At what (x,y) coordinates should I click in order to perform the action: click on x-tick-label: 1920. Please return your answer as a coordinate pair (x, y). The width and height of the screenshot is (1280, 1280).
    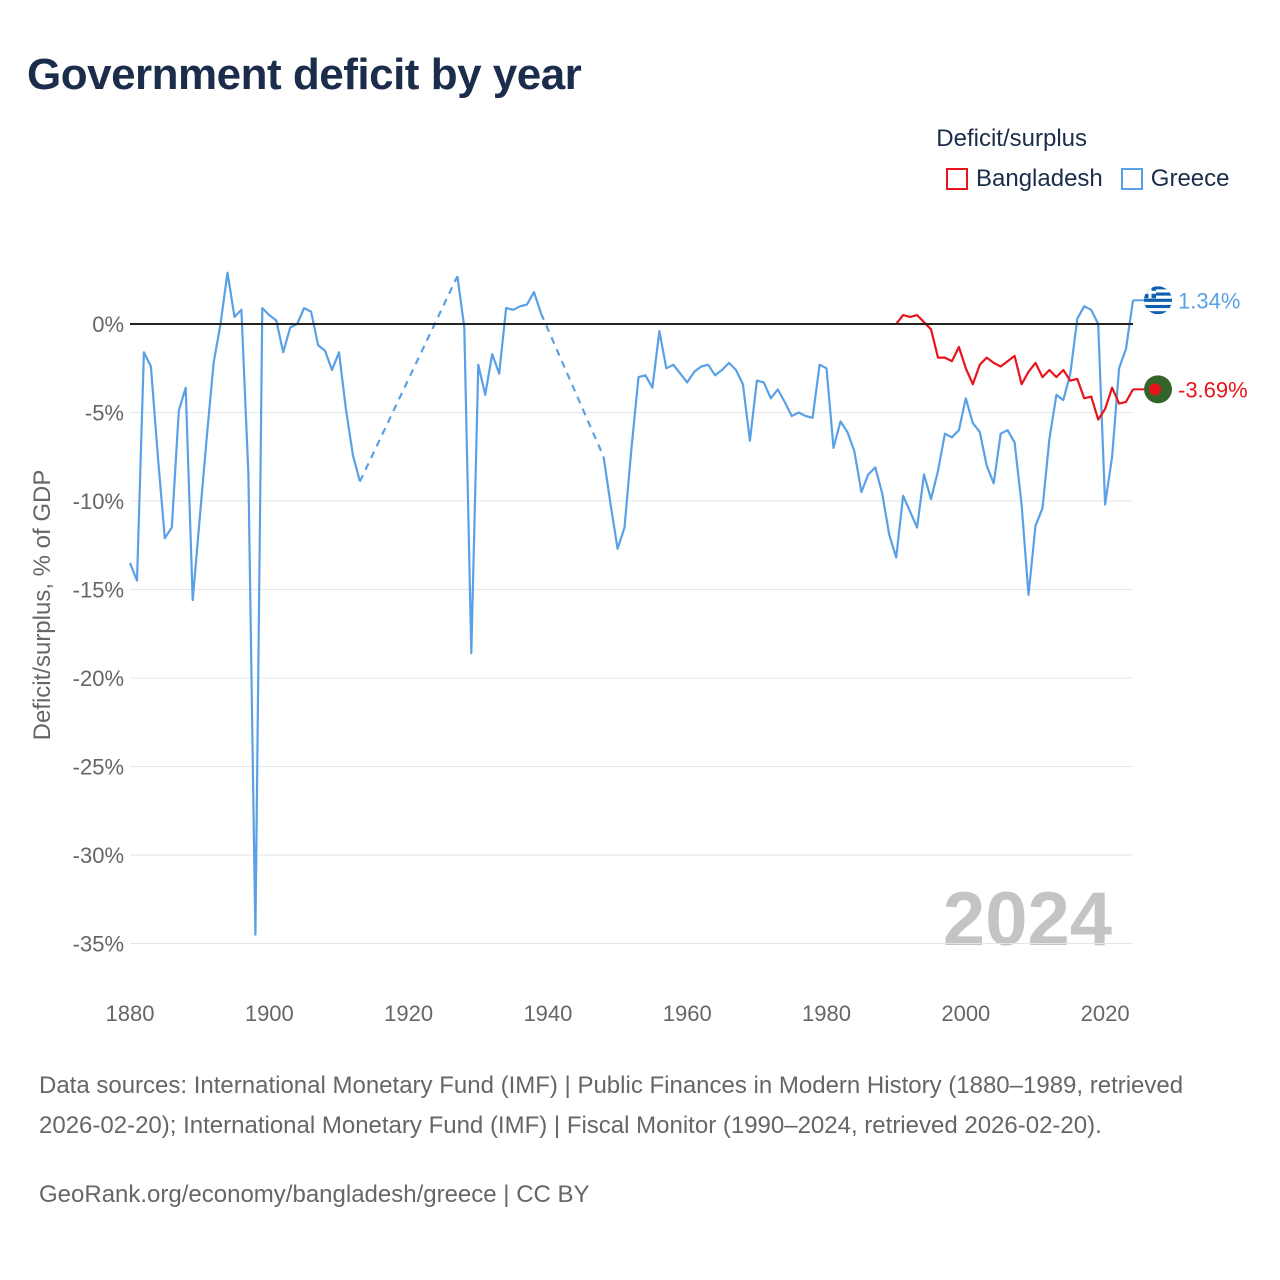
    Looking at the image, I should click on (408, 1013).